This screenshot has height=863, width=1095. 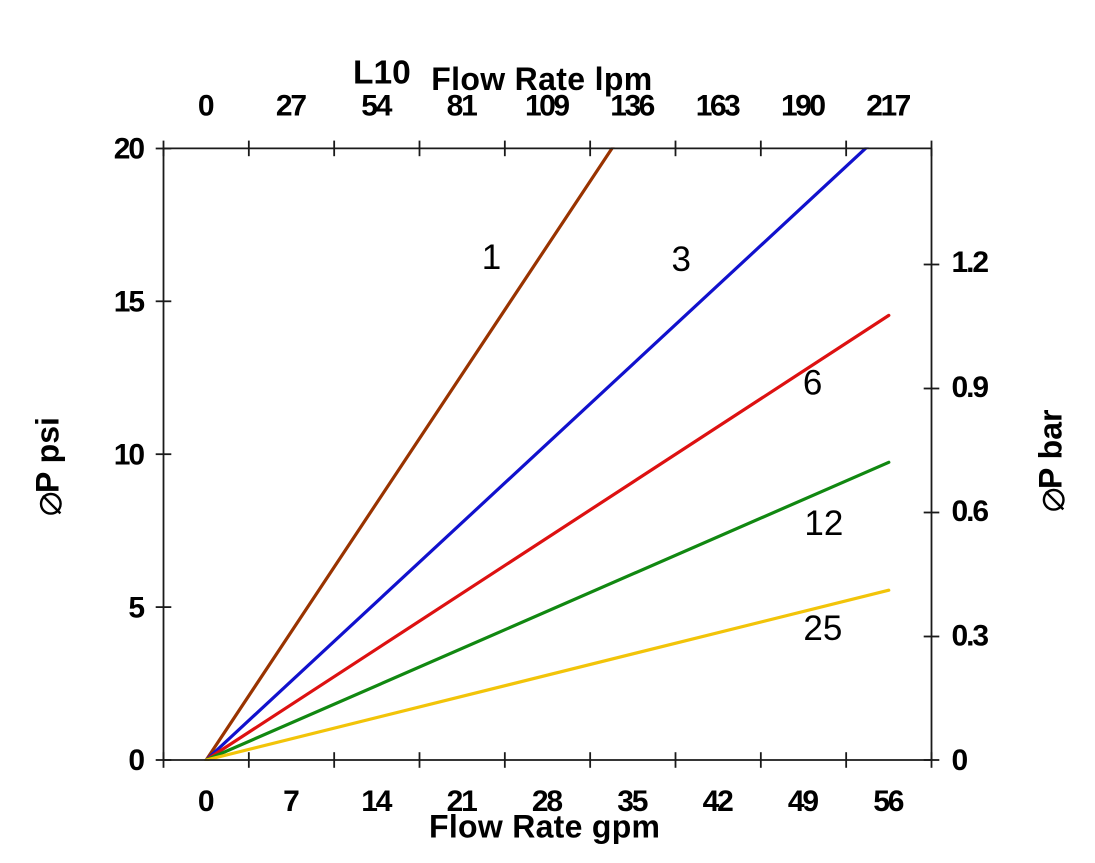 I want to click on svg-text: 190, so click(x=803, y=106).